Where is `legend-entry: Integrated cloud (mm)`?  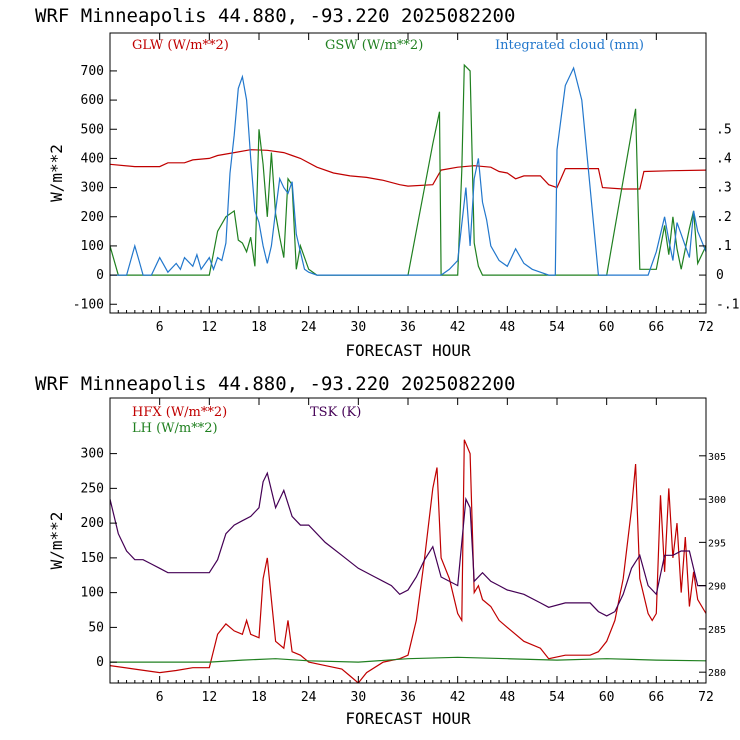
legend-entry: Integrated cloud (mm) is located at coordinates (569, 45).